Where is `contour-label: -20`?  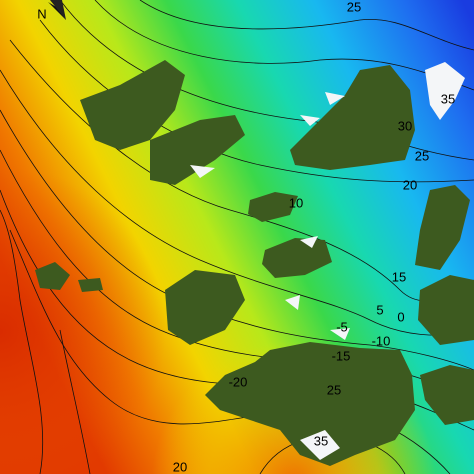
contour-label: -20 is located at coordinates (238, 381).